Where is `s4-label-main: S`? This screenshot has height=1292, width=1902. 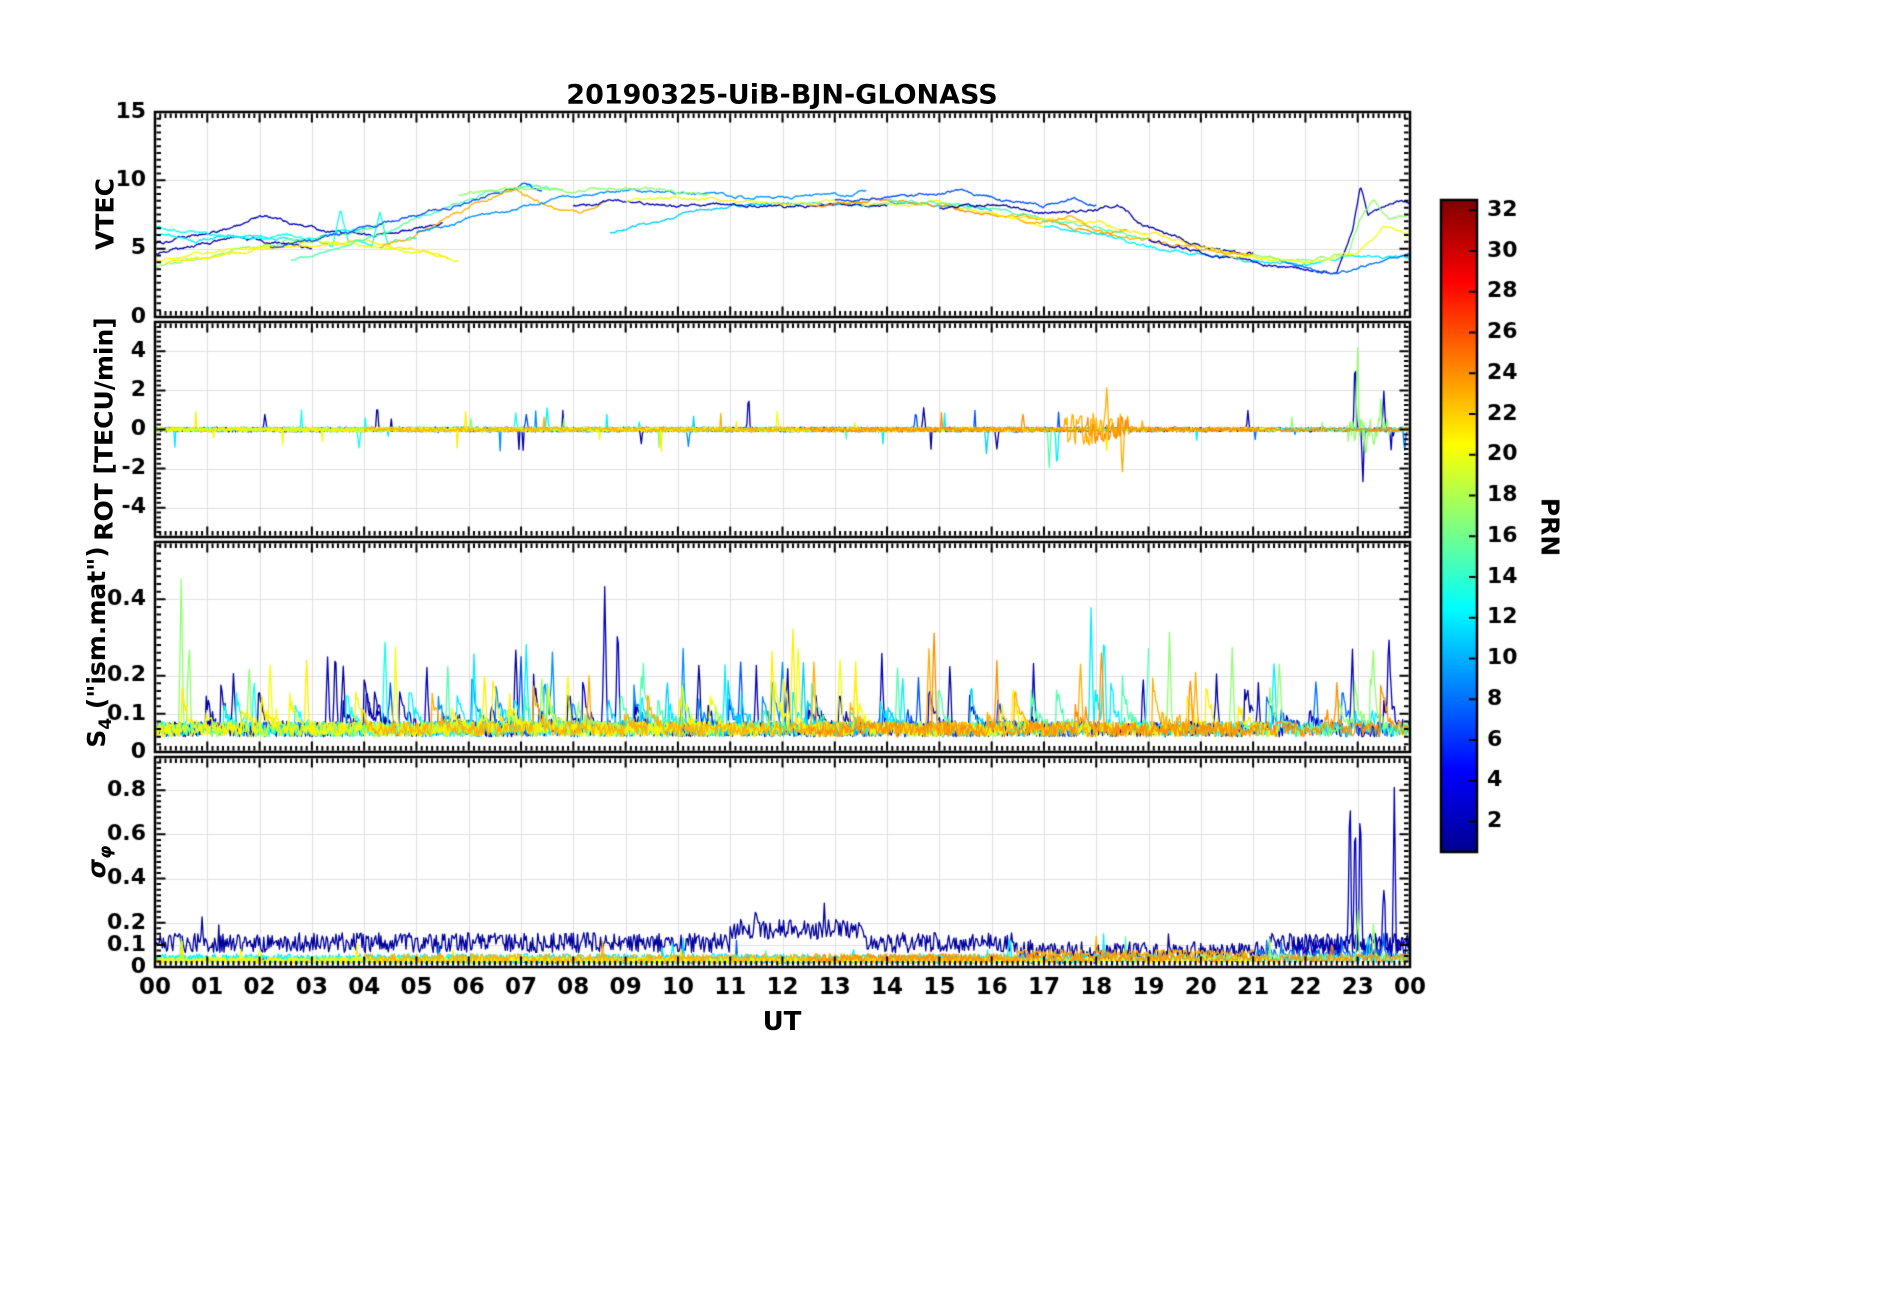 s4-label-main: S is located at coordinates (96, 738).